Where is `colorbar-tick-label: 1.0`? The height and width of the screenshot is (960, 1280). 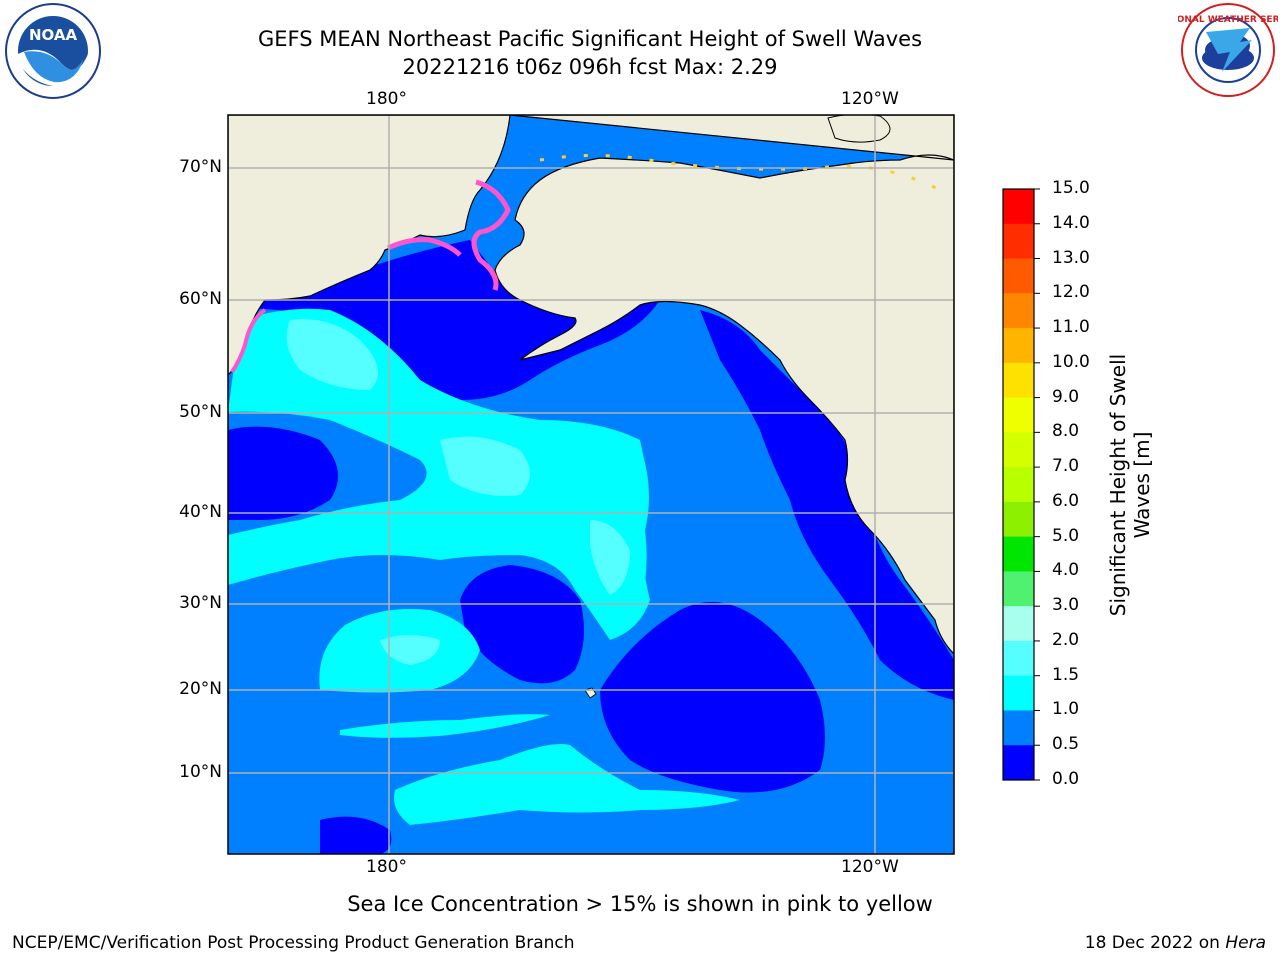 colorbar-tick-label: 1.0 is located at coordinates (1066, 709).